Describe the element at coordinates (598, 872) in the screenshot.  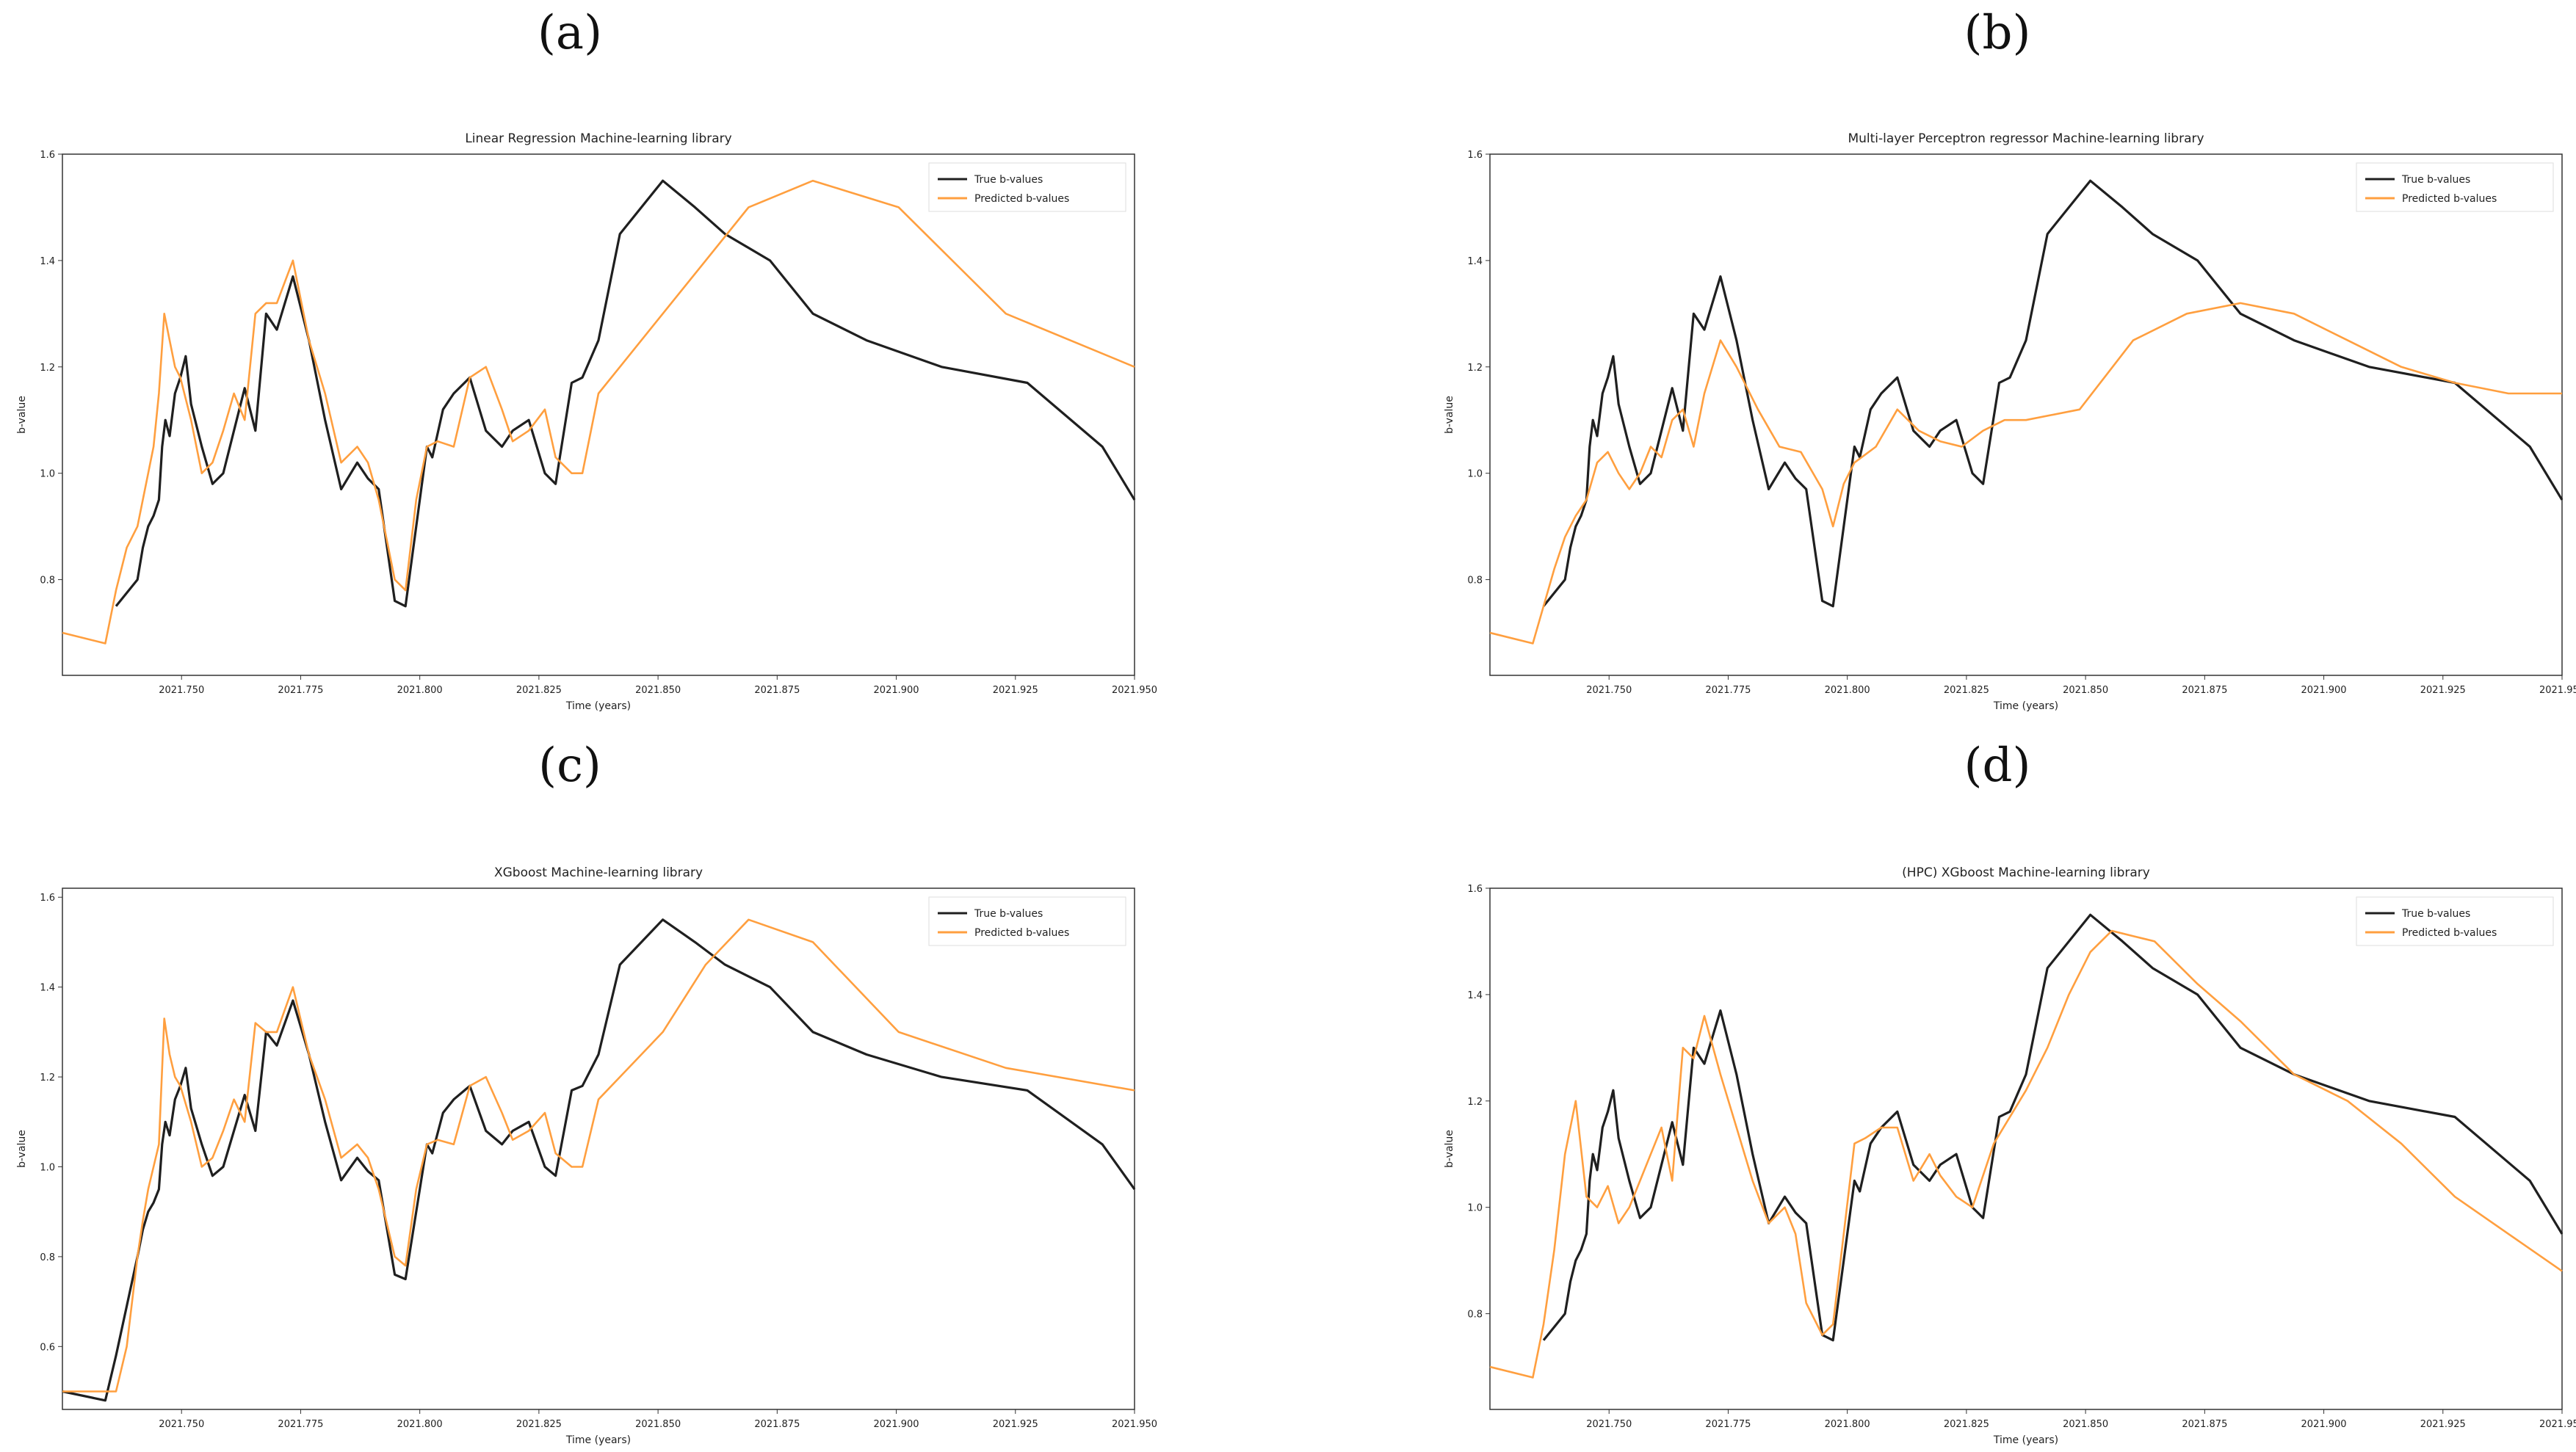
I see `chart-title: XGboost Machine-learning library` at that location.